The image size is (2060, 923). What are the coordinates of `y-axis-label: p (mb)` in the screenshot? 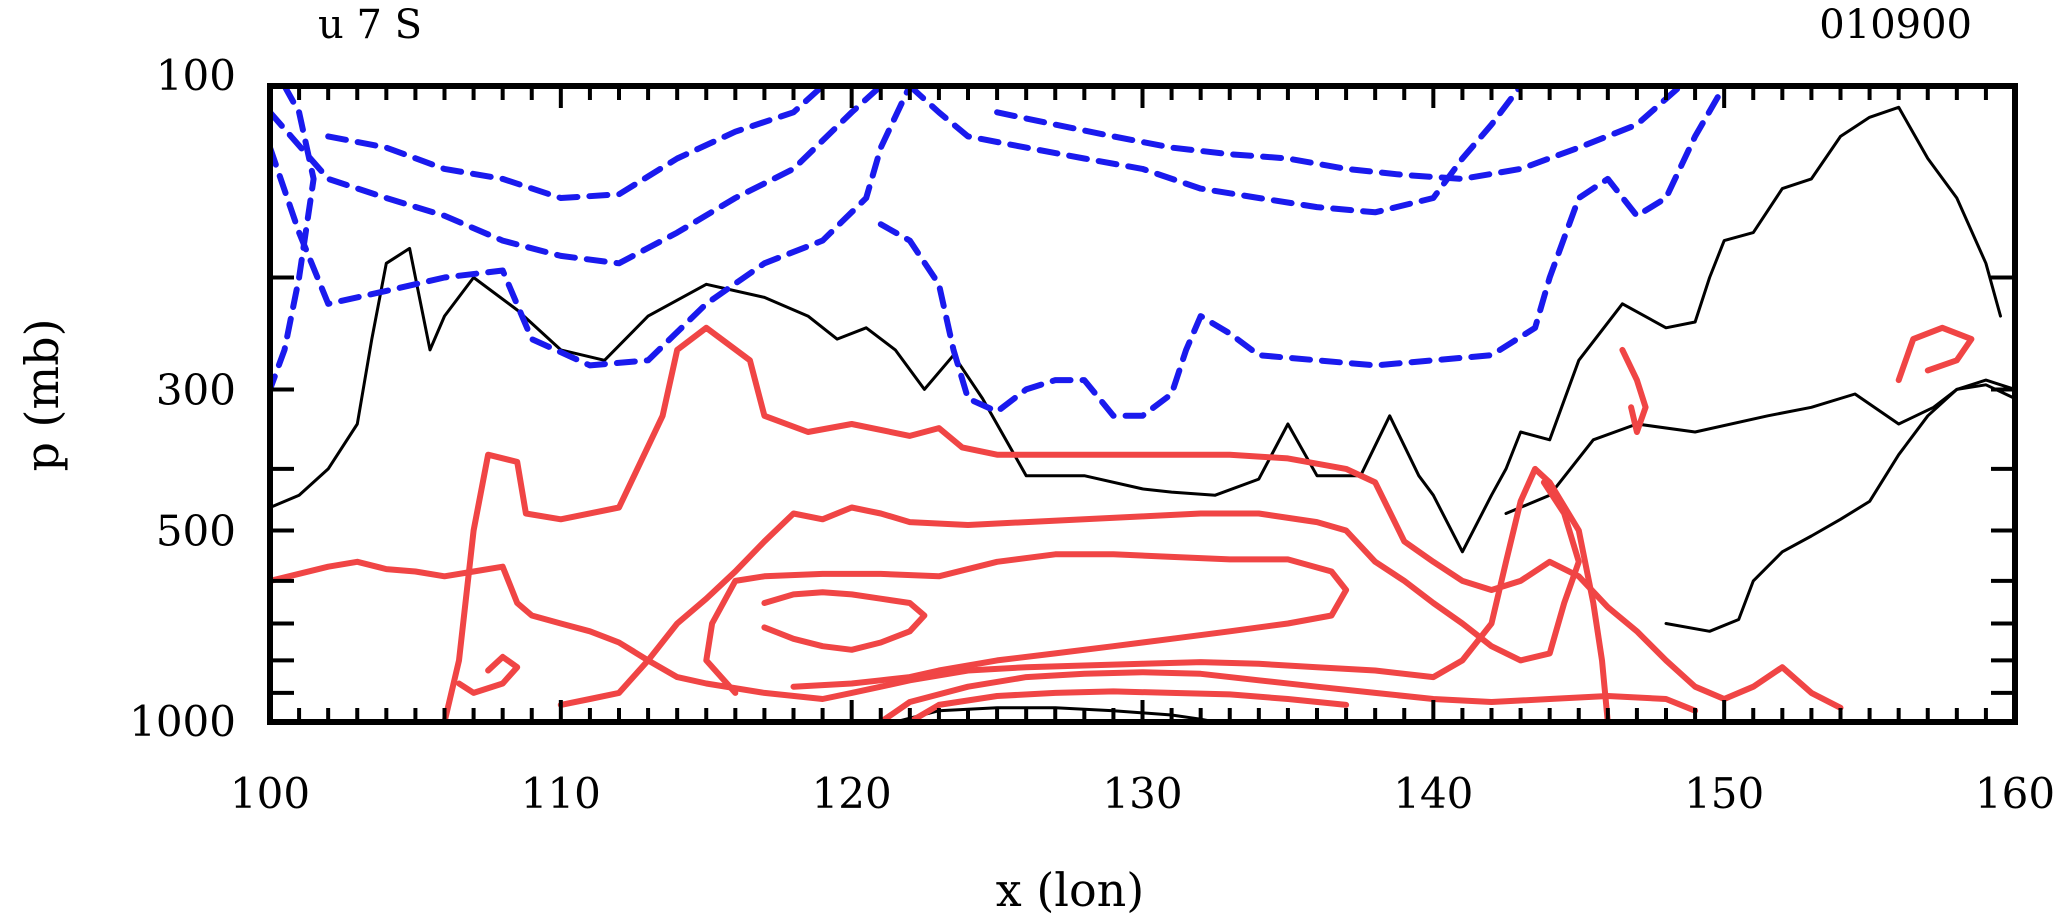 It's located at (42, 394).